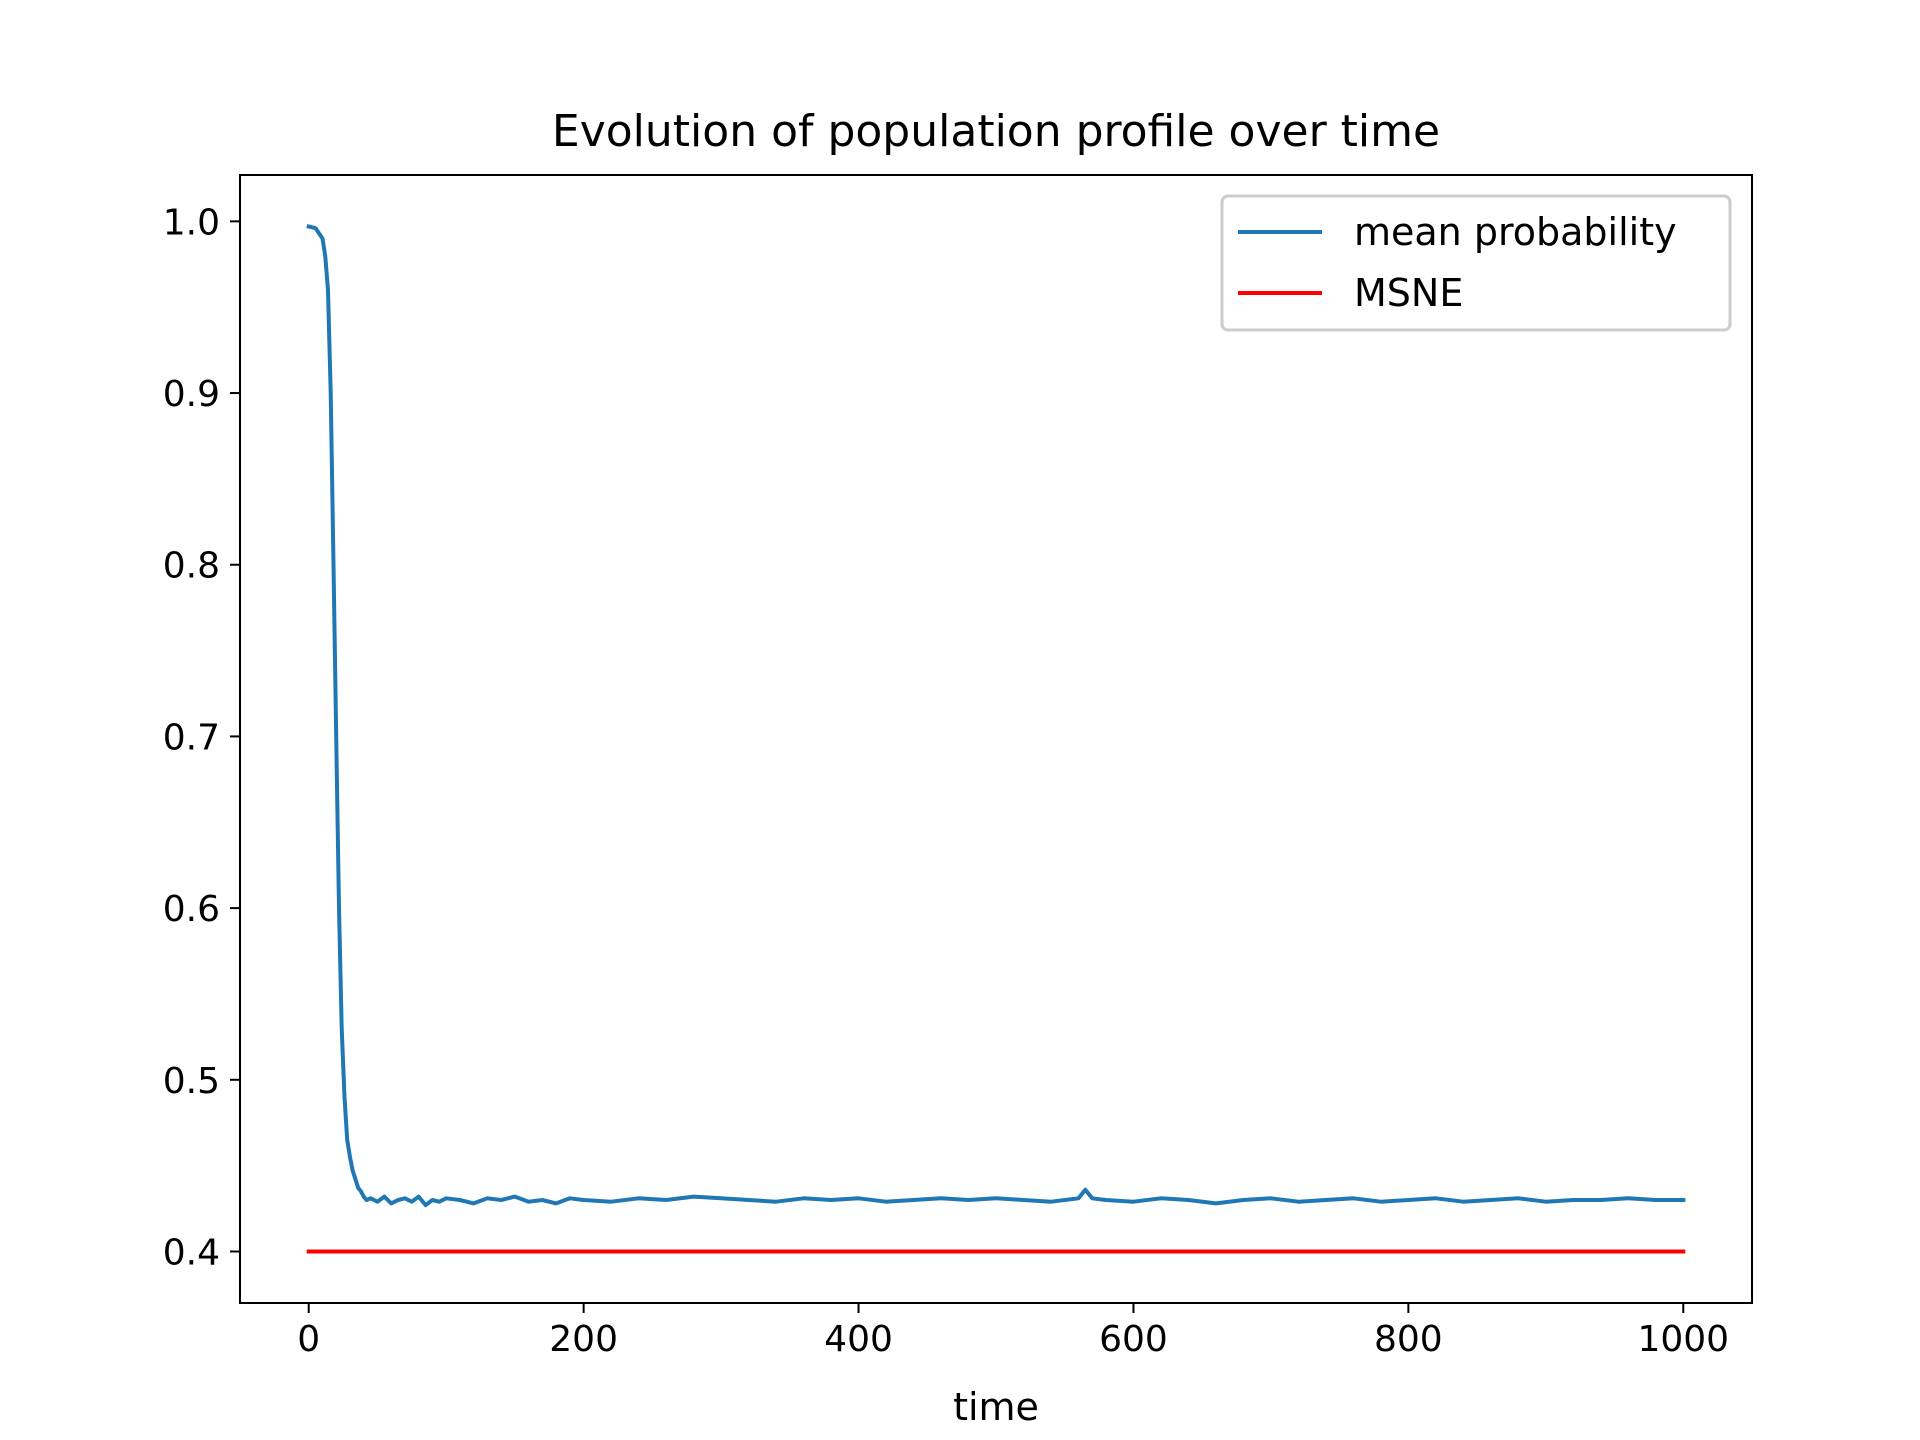 Image resolution: width=1920 pixels, height=1440 pixels. I want to click on legend-label-msne: MSNE, so click(1408, 293).